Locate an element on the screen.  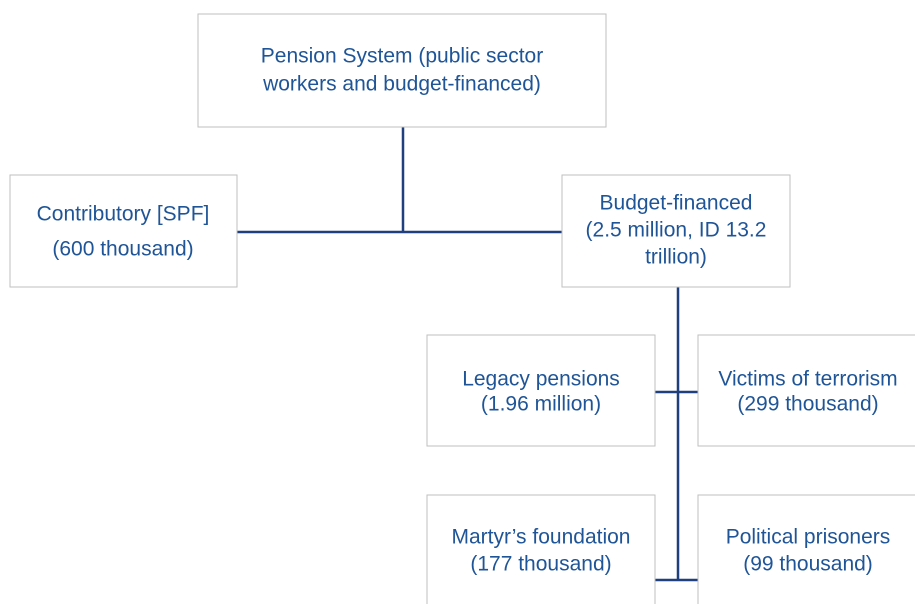
node-label: trillion) is located at coordinates (676, 257).